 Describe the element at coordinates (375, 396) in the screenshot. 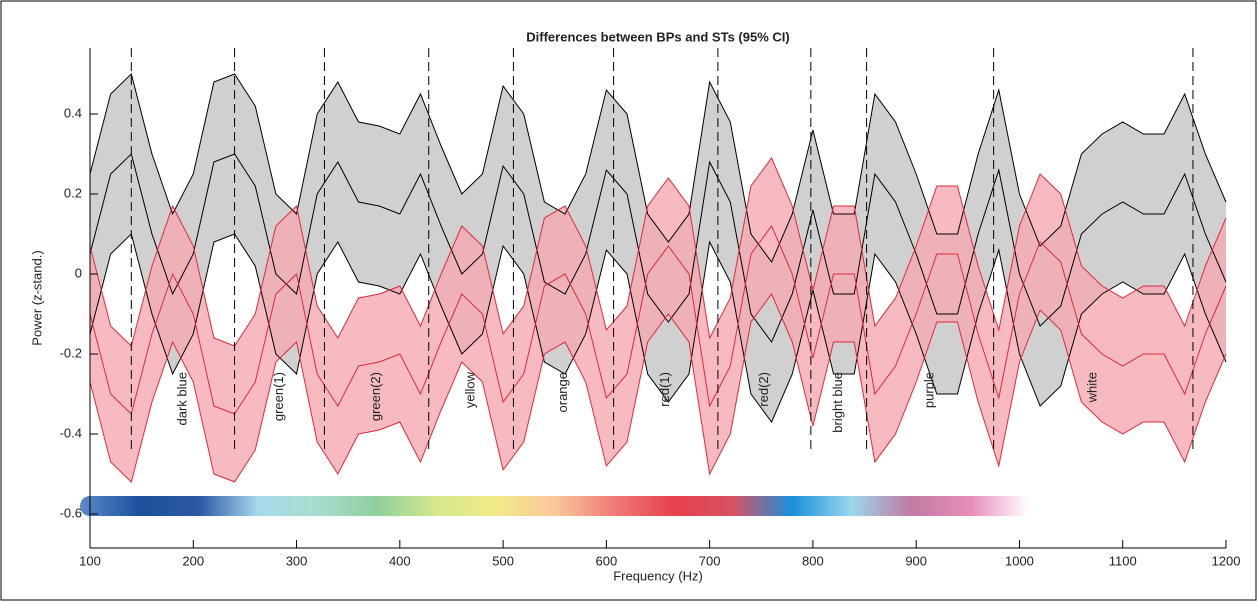

I see `region-label: green(2)` at that location.